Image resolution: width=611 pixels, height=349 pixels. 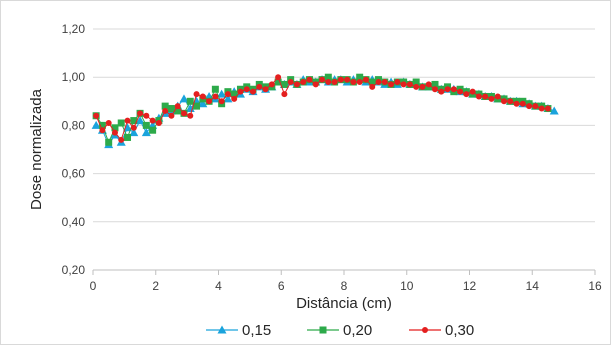 What do you see at coordinates (533, 286) in the screenshot?
I see `x-tick-label: 14` at bounding box center [533, 286].